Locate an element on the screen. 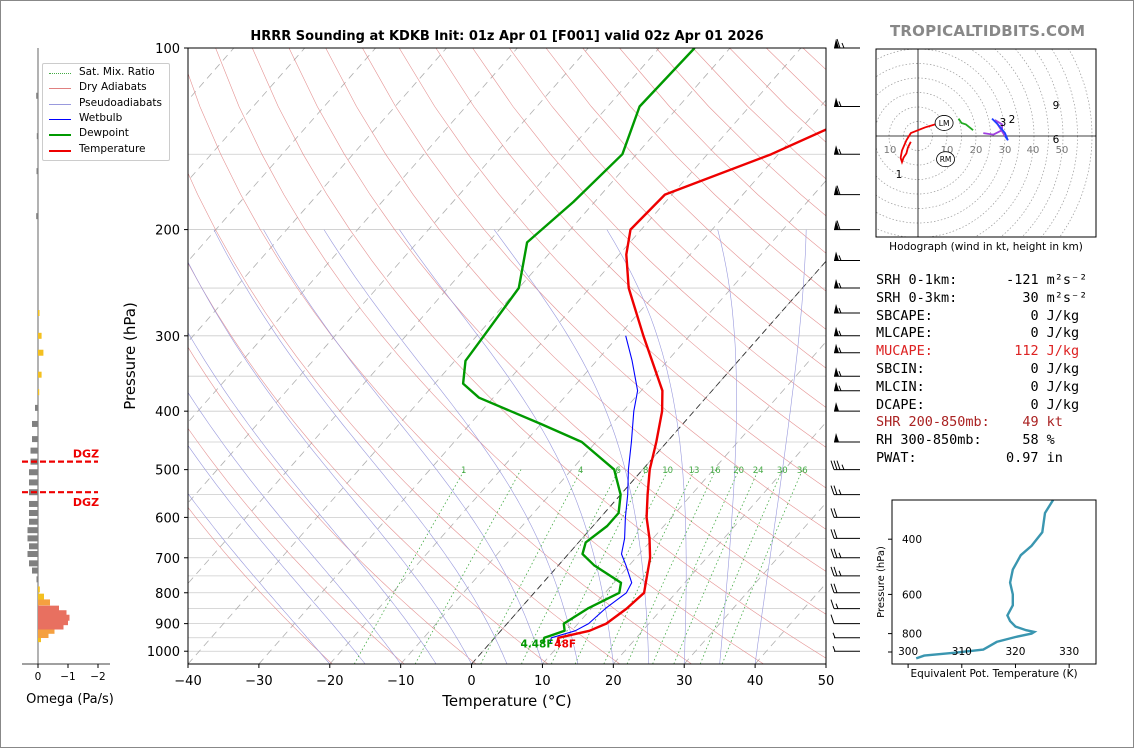  stat-unit: kt is located at coordinates (1054, 422).